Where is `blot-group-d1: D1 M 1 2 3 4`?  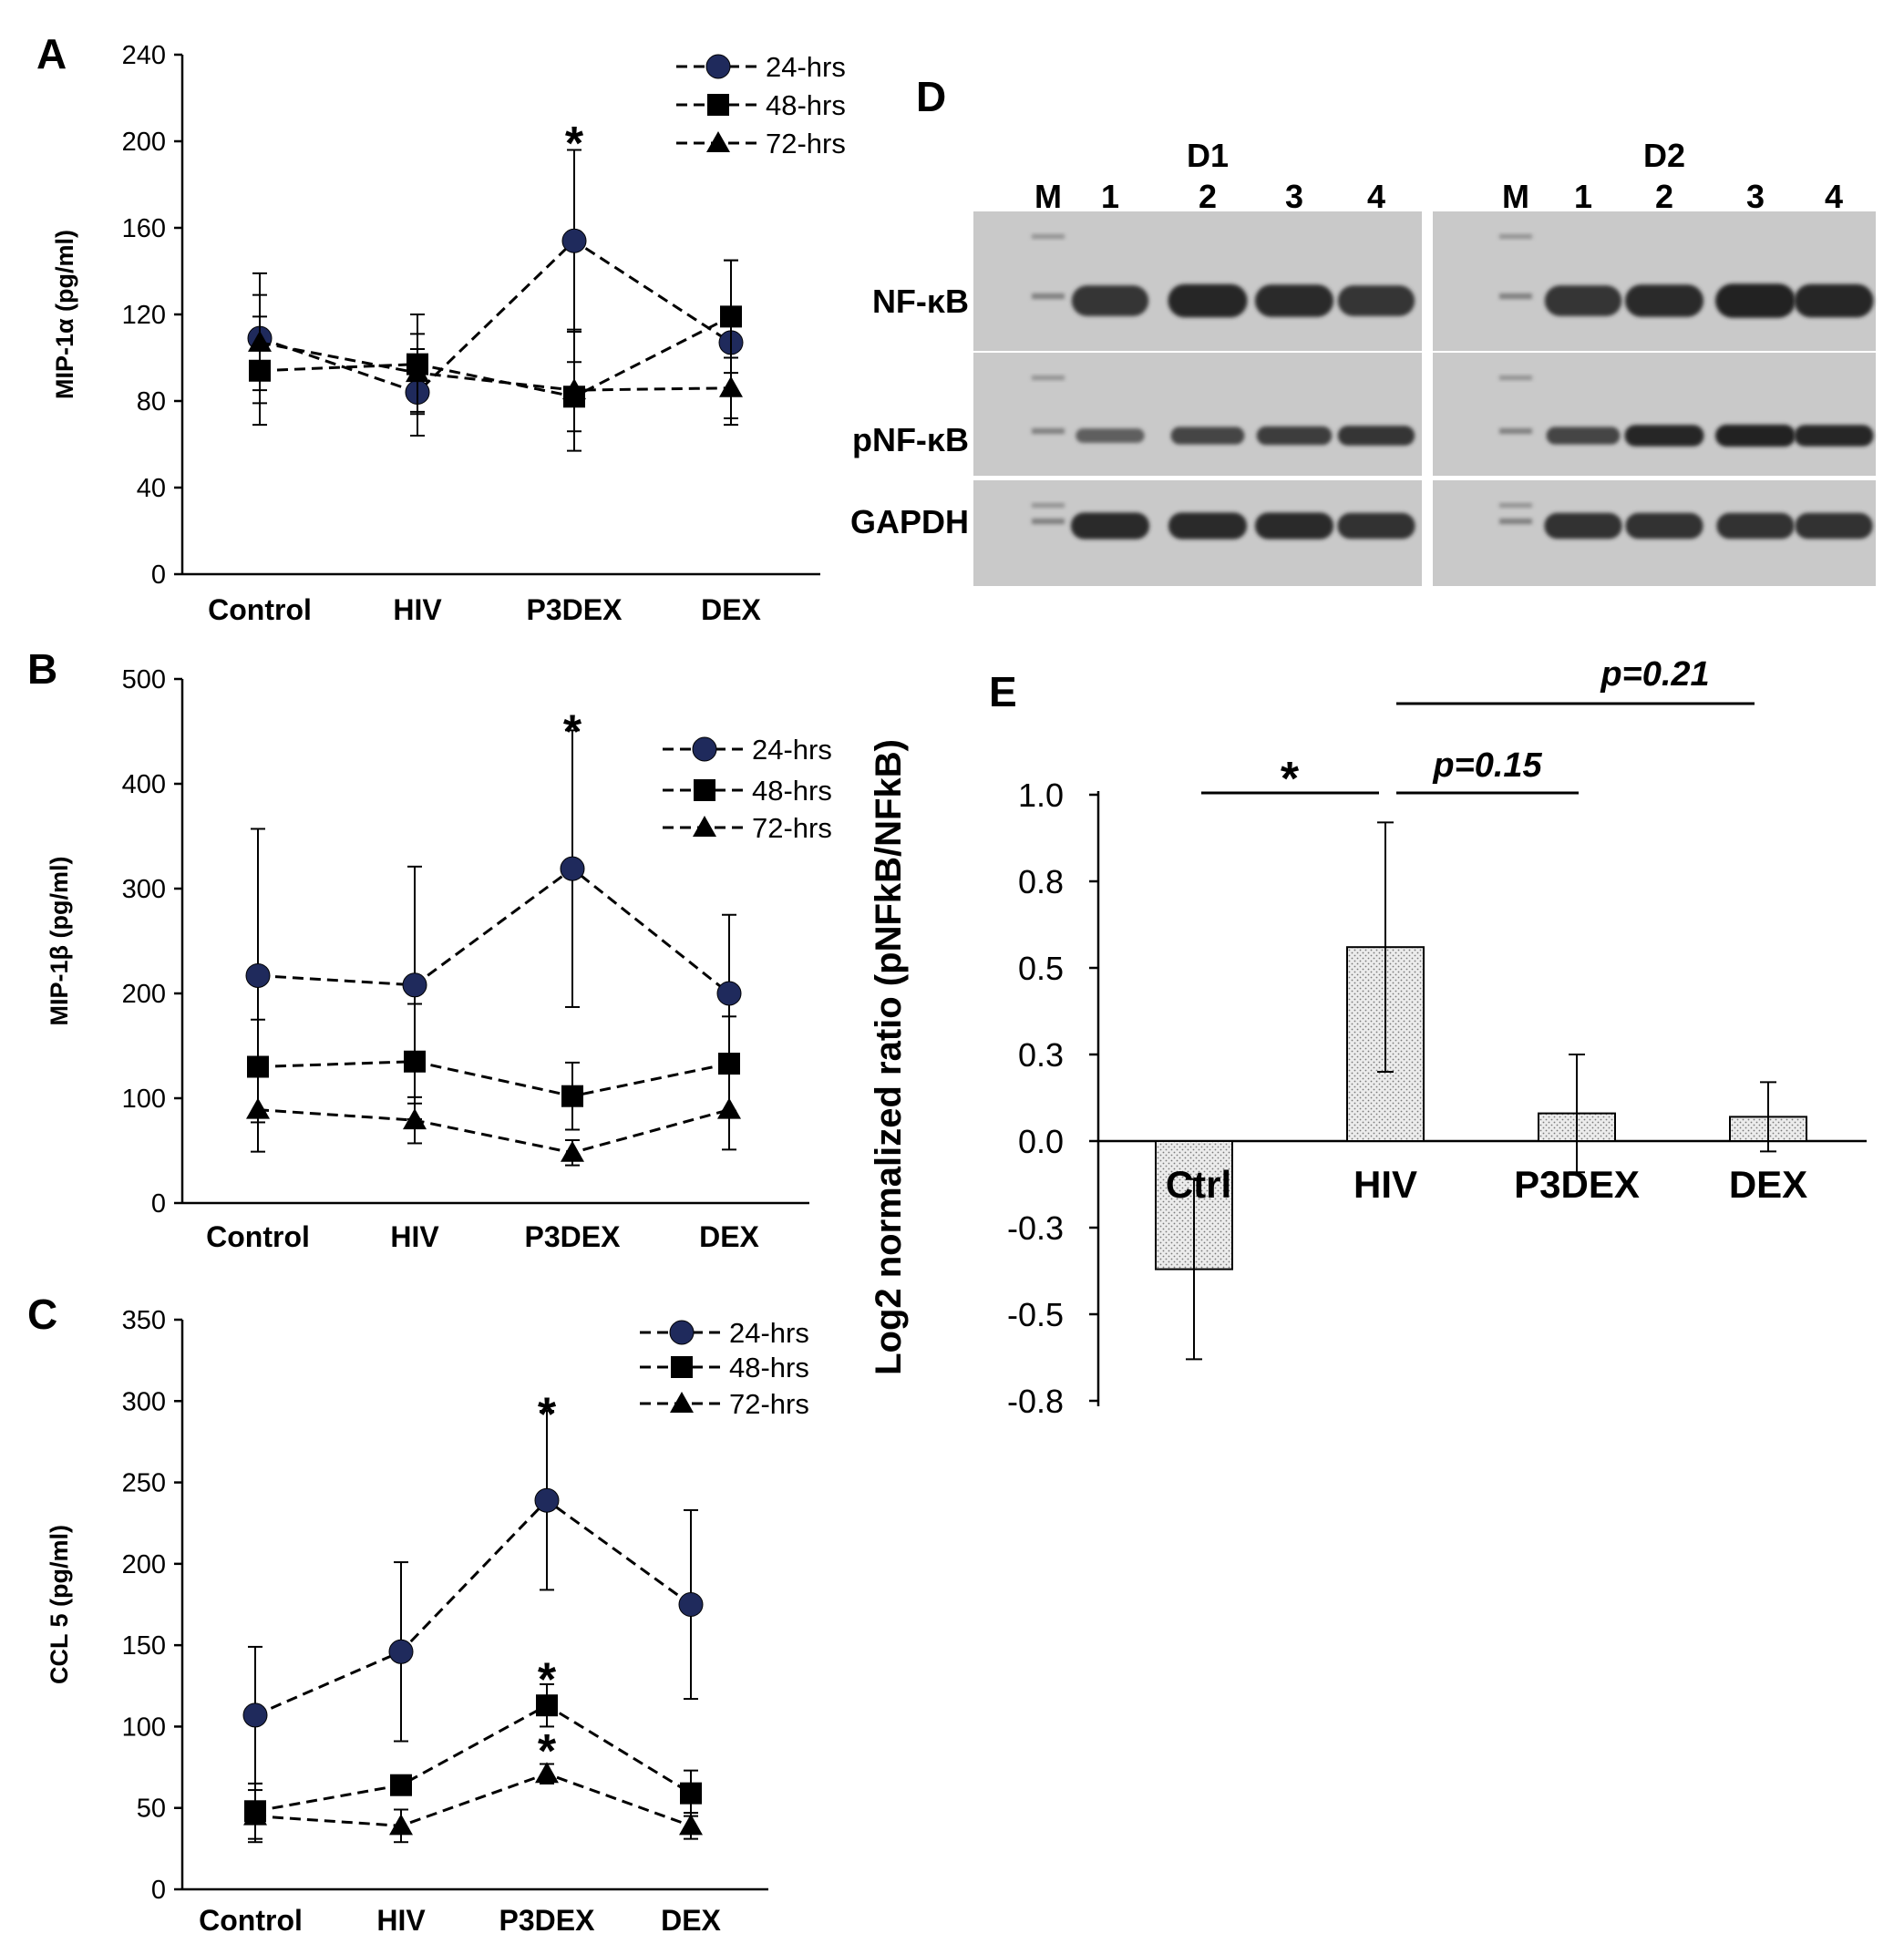
blot-group-d1: D1 M 1 2 3 4 is located at coordinates (1197, 361).